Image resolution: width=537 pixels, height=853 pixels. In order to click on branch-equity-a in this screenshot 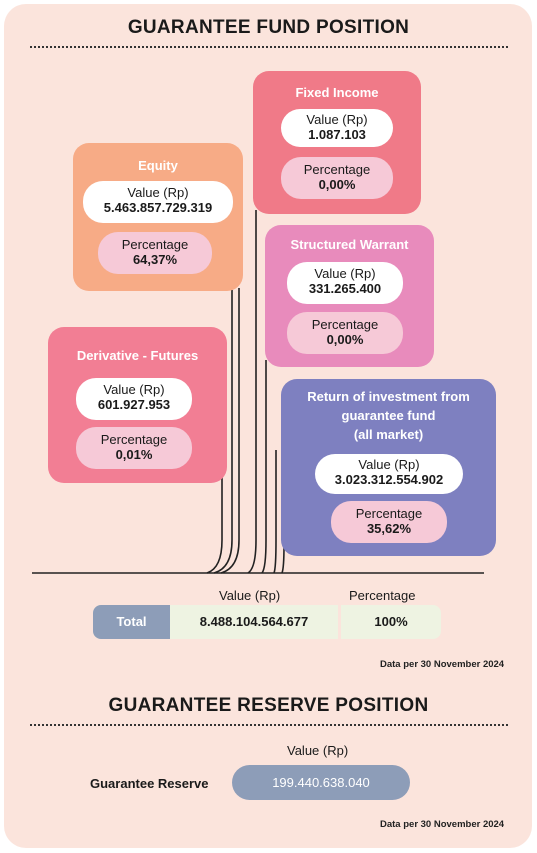, I will do `click(223, 432)`.